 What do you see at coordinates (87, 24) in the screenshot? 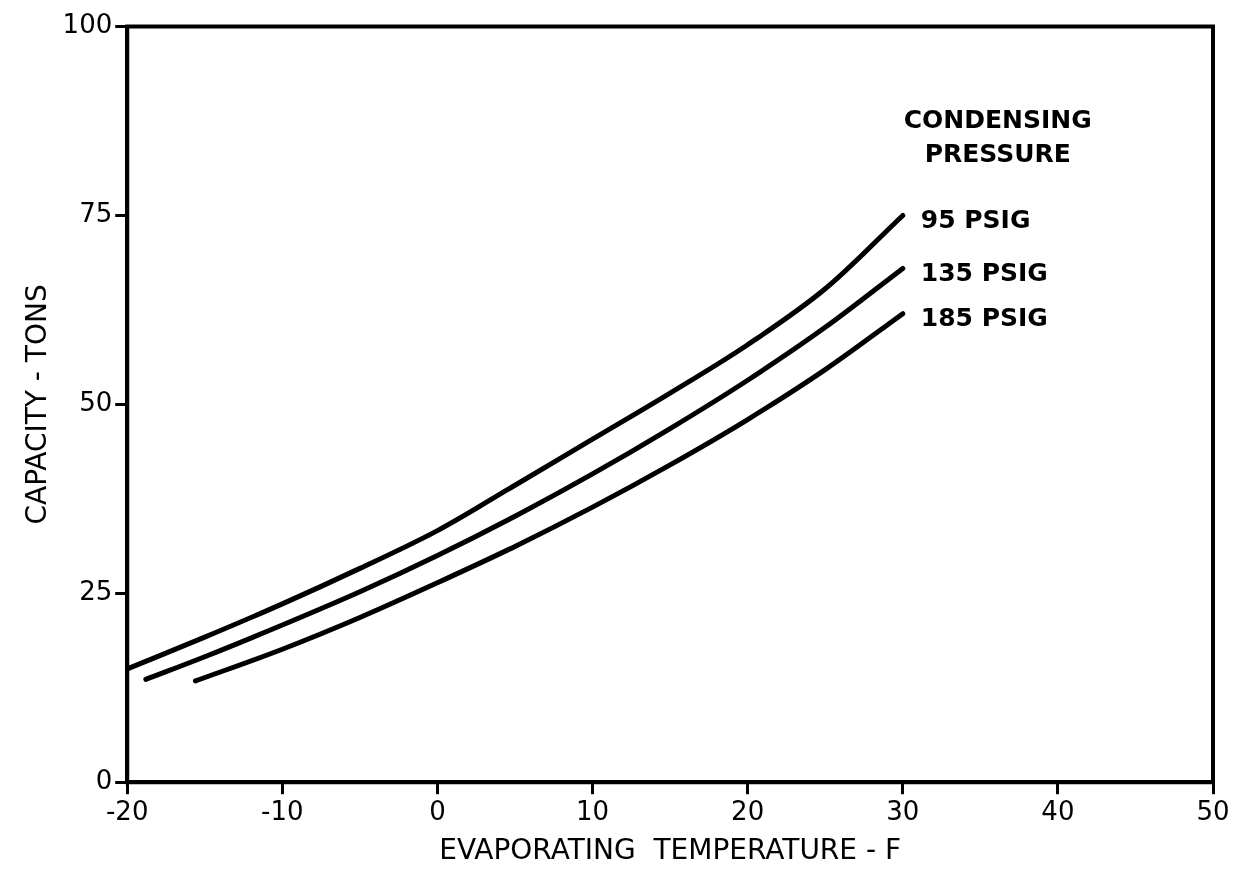
I see `y-tick-label: 100` at bounding box center [87, 24].